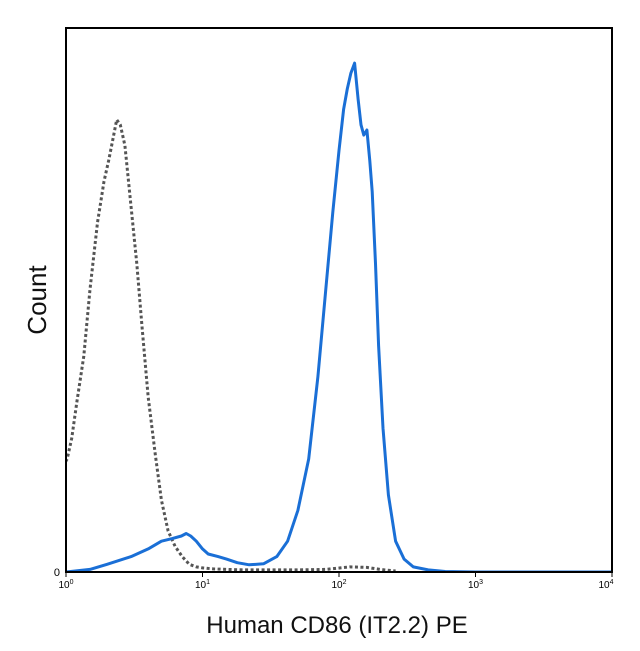 The width and height of the screenshot is (640, 651). What do you see at coordinates (65, 585) in the screenshot?
I see `x-tick-label: 10⁰` at bounding box center [65, 585].